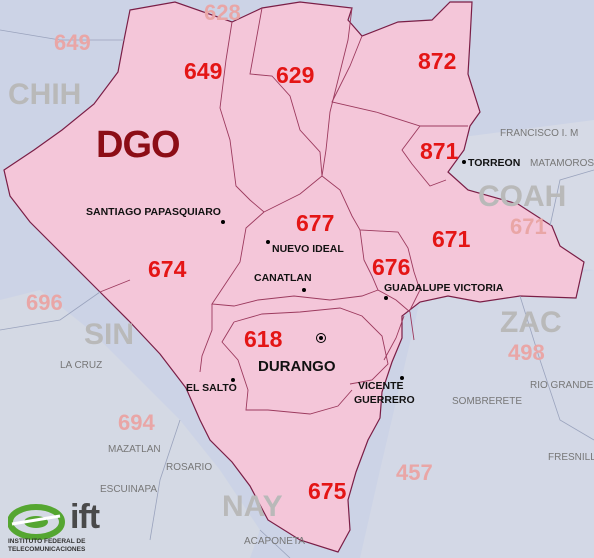 The width and height of the screenshot is (594, 558). What do you see at coordinates (134, 449) in the screenshot?
I see `neighbor-city-mazatlan: MAZATLAN` at bounding box center [134, 449].